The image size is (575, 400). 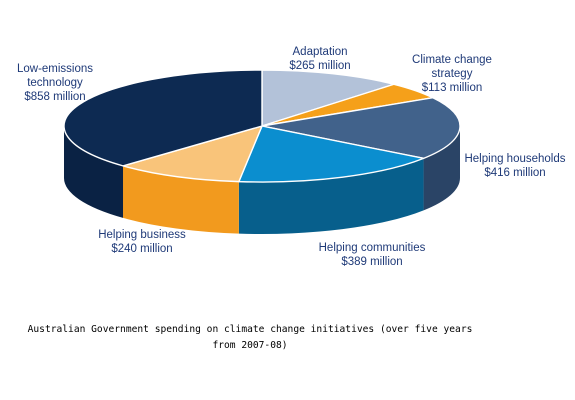 What do you see at coordinates (163, 118) in the screenshot?
I see `slice-top-low-emissions` at bounding box center [163, 118].